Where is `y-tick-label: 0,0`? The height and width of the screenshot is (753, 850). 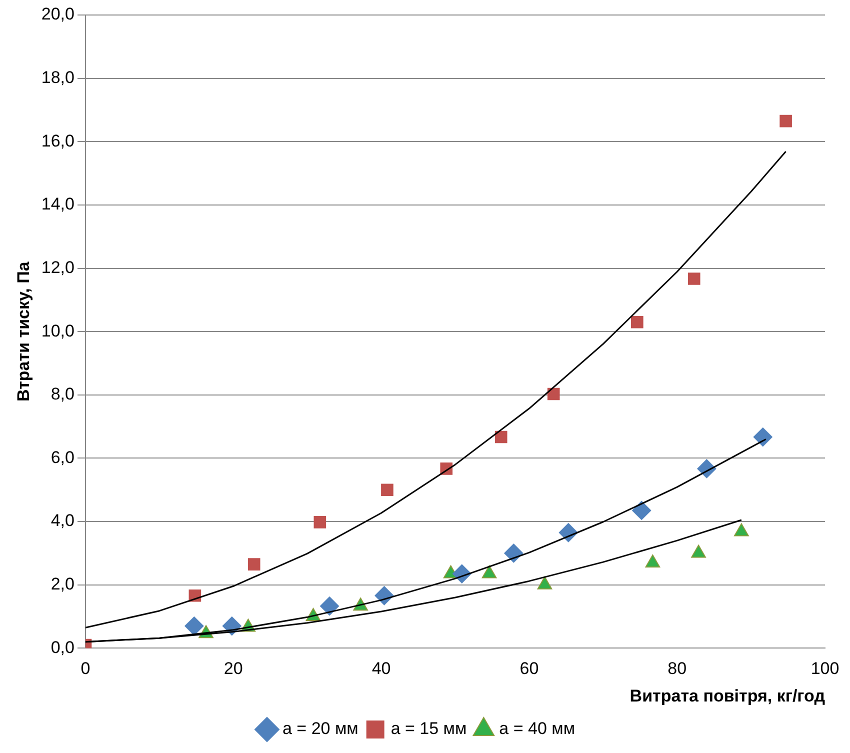
y-tick-label: 0,0 is located at coordinates (62, 647).